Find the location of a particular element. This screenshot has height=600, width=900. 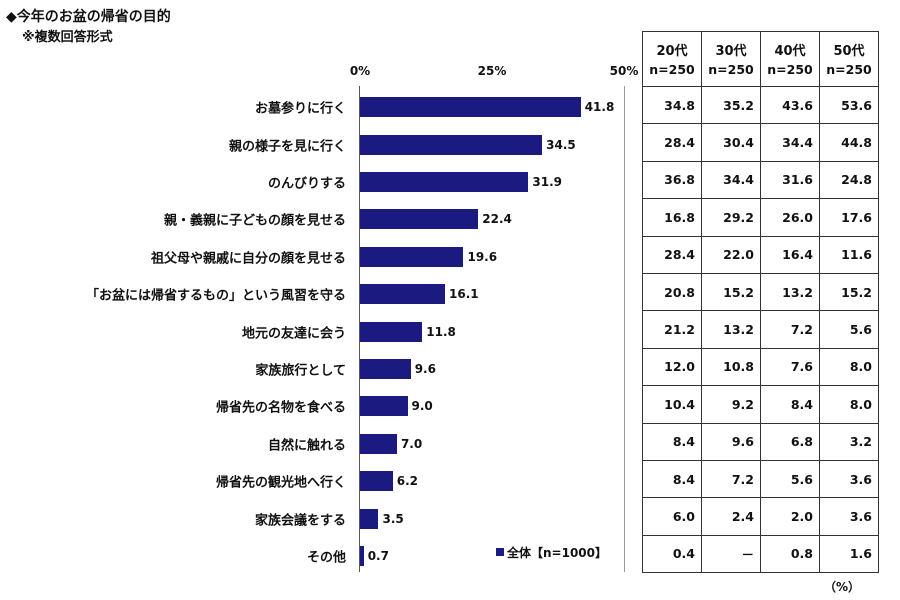

table-row: 0.4 － 0.8 1.6 is located at coordinates (760, 554).